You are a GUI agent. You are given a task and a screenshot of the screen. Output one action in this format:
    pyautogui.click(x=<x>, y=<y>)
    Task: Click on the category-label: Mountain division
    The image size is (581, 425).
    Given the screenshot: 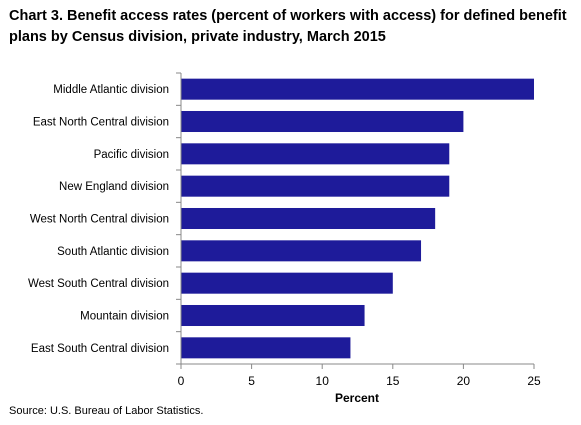 What is the action you would take?
    pyautogui.click(x=124, y=317)
    